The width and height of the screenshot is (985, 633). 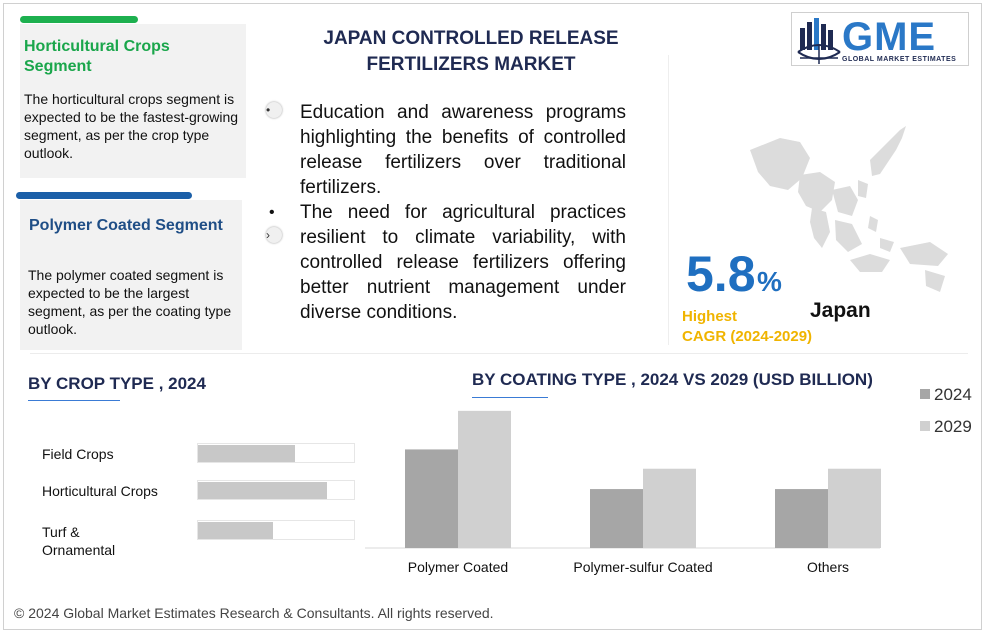 I want to click on x-tick-label: Polymer-sulfur Coated, so click(x=642, y=567).